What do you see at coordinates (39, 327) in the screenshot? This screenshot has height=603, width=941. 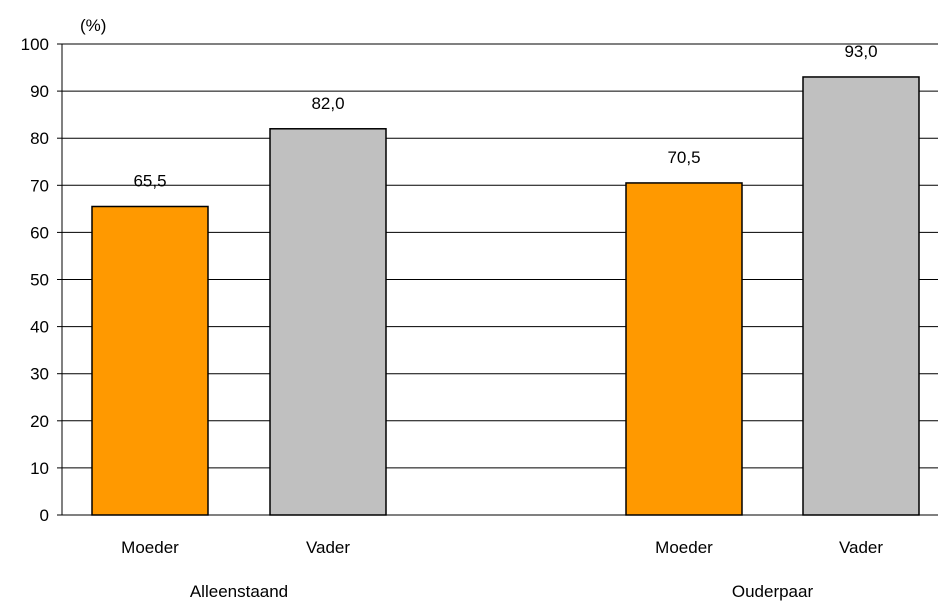 I see `y-tick-label: 40` at bounding box center [39, 327].